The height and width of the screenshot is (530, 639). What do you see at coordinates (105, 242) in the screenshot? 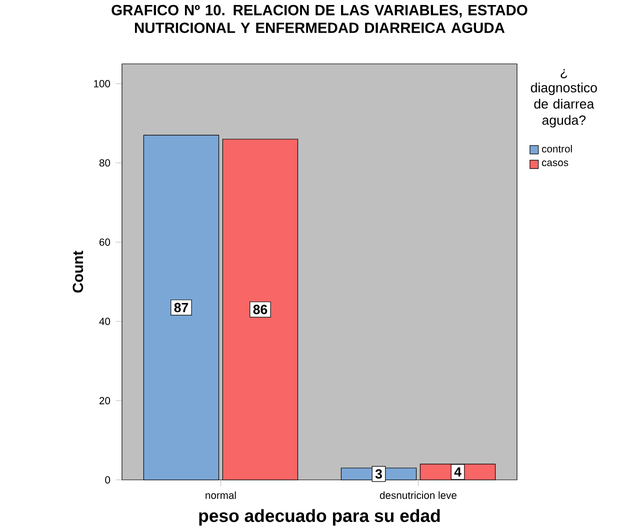
I see `y-tick-label: 60` at bounding box center [105, 242].